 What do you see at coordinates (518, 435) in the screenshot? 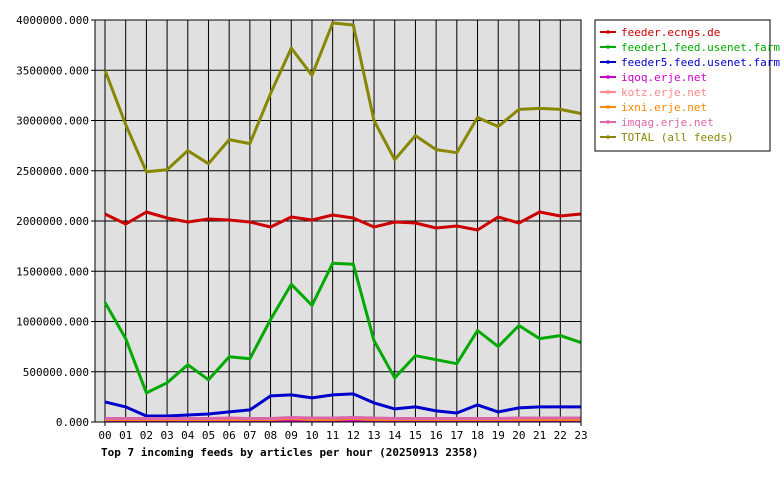
I see `x-tick-label: 20` at bounding box center [518, 435].